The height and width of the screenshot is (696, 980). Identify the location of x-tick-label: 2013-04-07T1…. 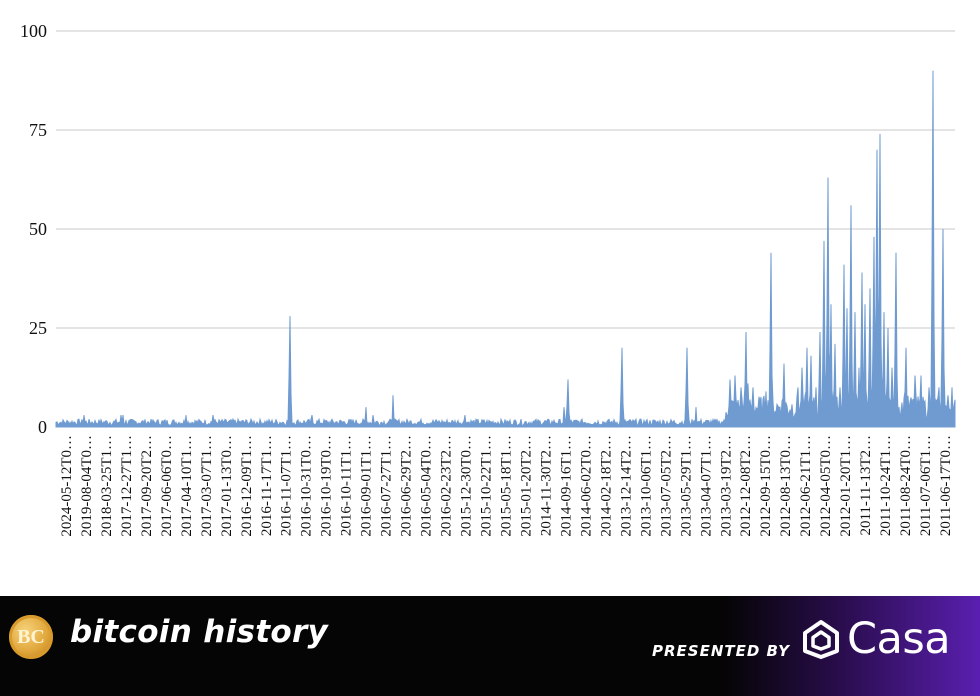
(706, 486).